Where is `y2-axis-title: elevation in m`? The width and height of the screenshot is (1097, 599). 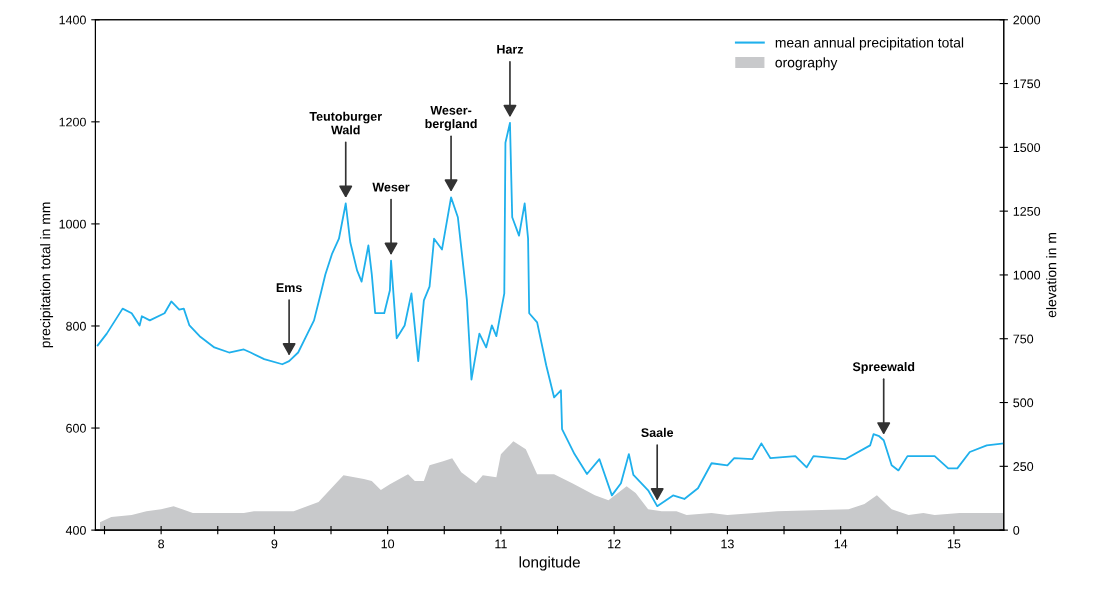
y2-axis-title: elevation in m is located at coordinates (1051, 275).